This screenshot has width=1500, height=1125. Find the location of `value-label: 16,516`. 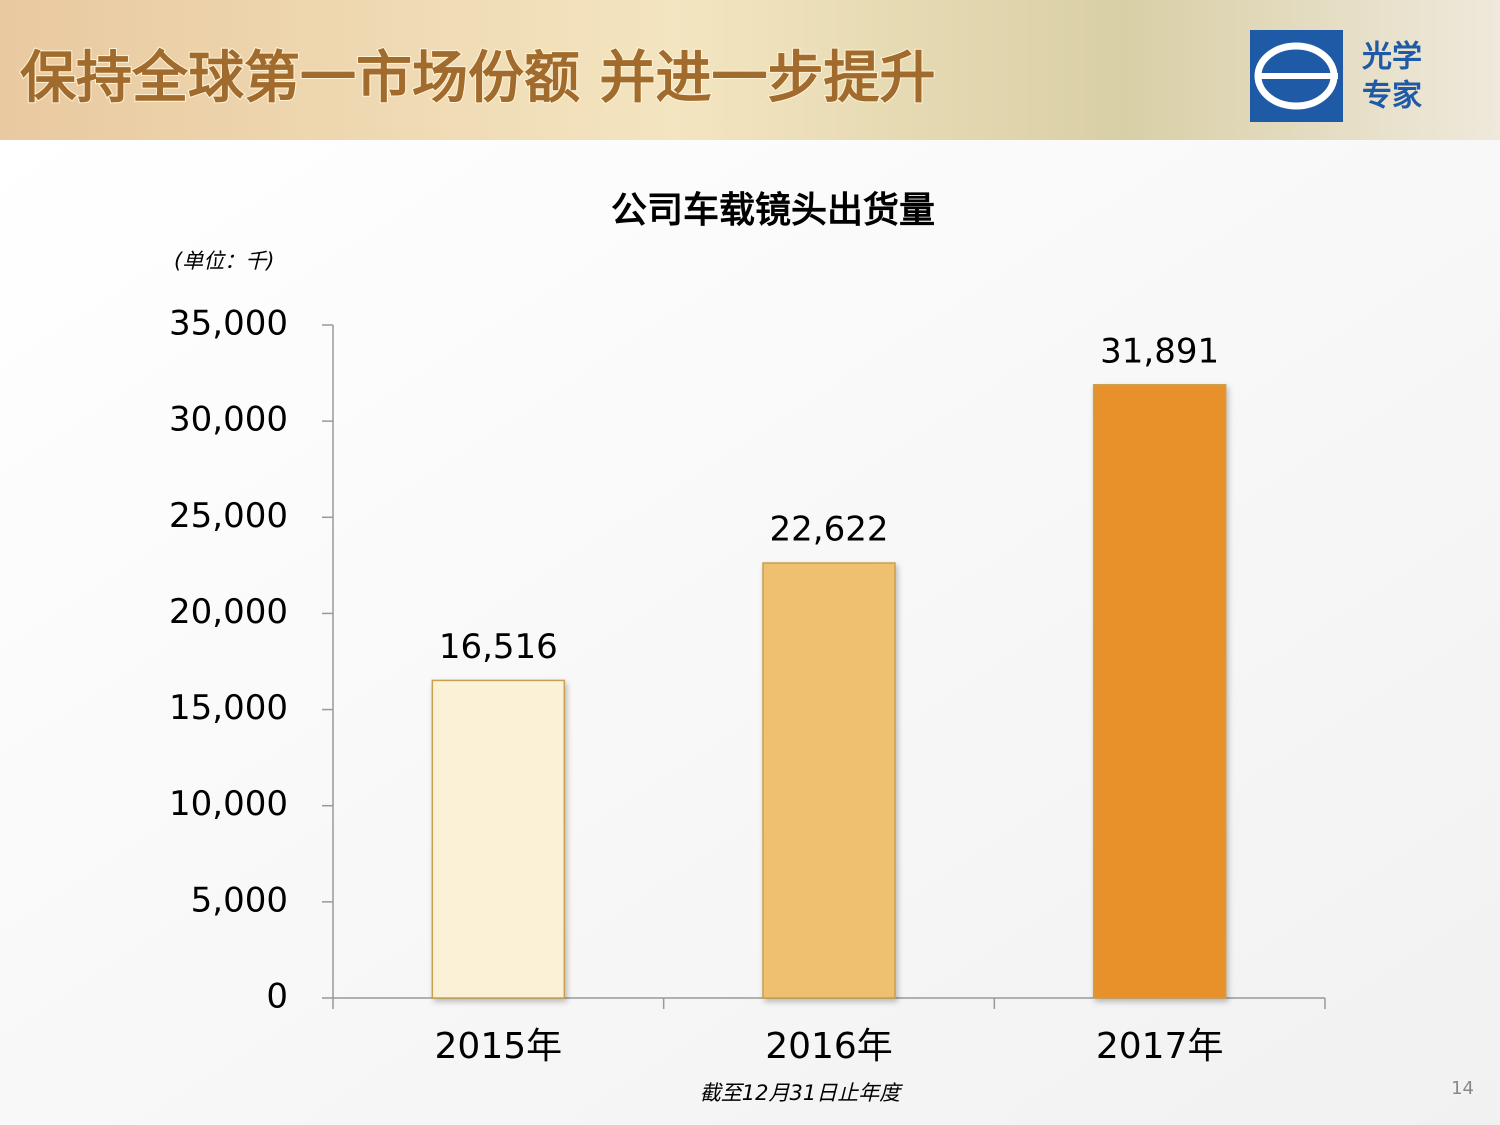

value-label: 16,516 is located at coordinates (498, 647).